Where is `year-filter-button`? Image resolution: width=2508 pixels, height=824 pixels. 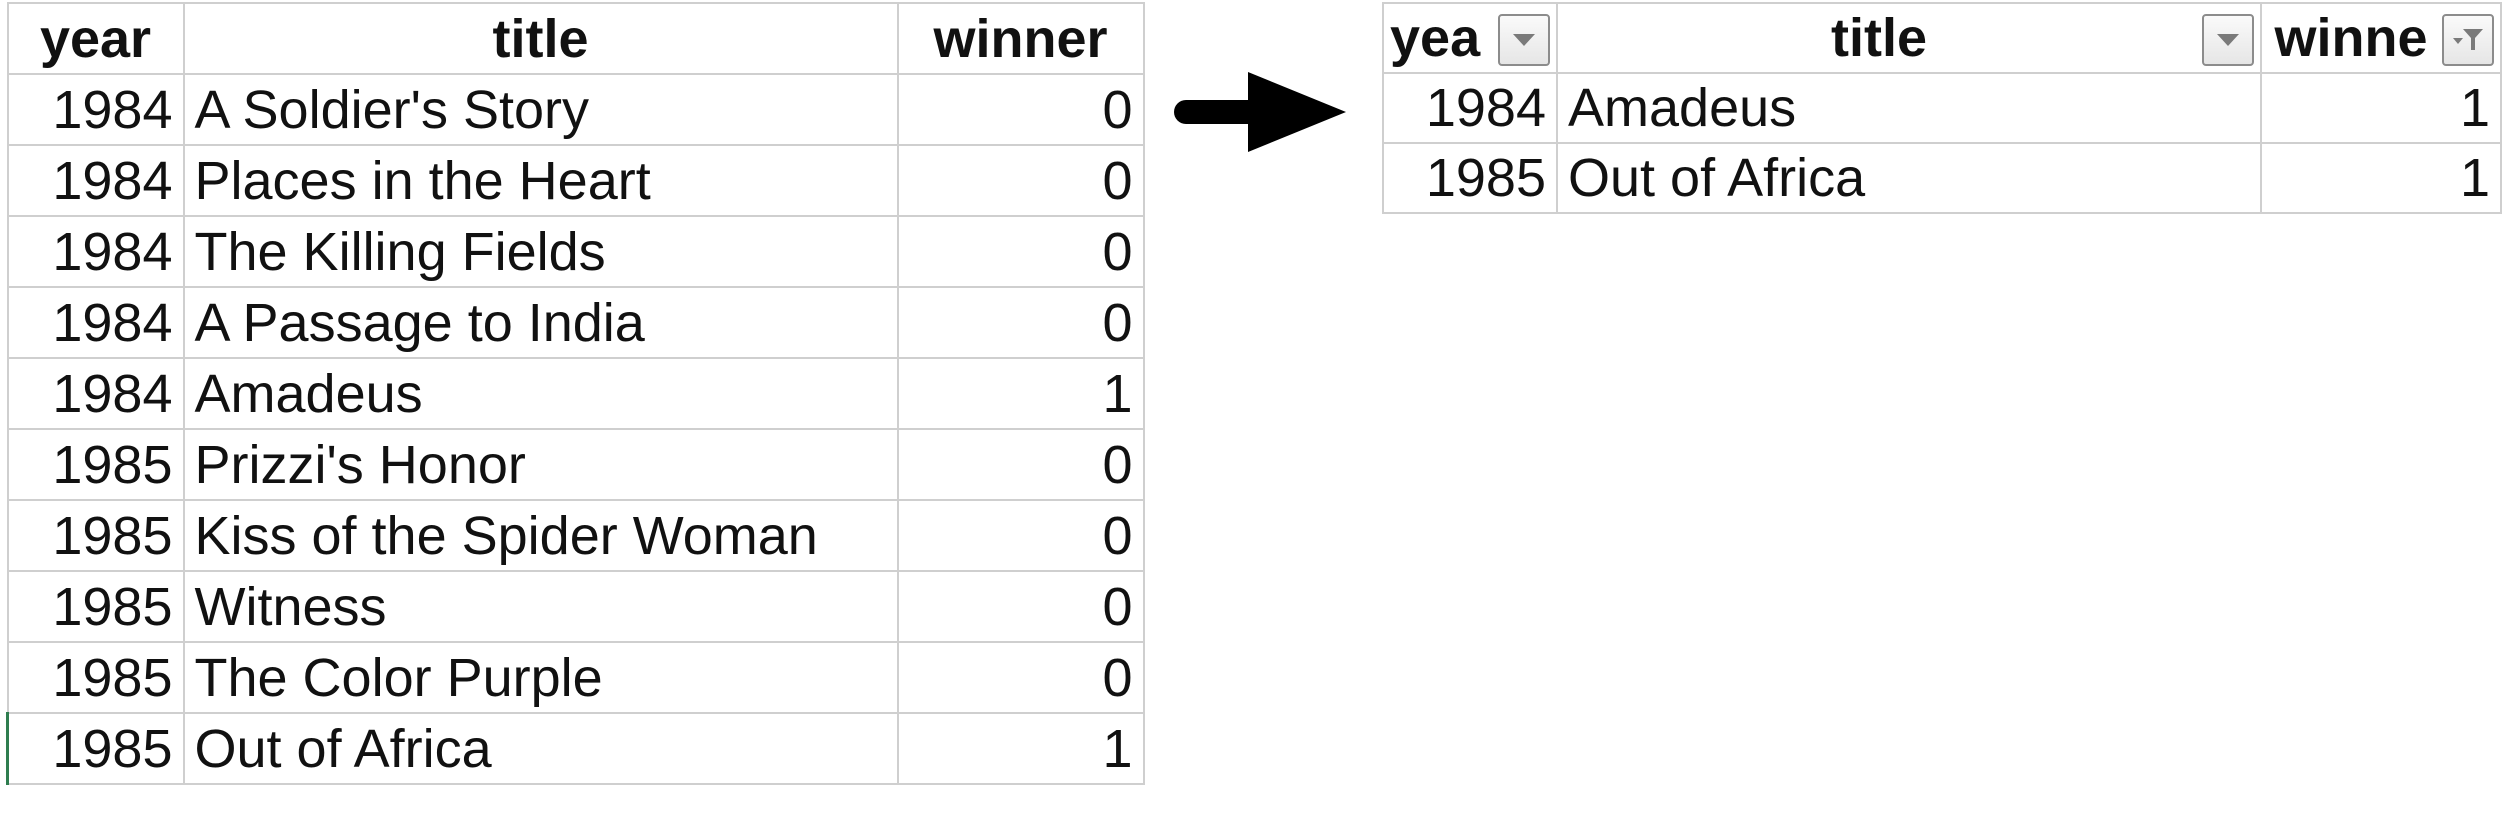 year-filter-button is located at coordinates (1524, 40).